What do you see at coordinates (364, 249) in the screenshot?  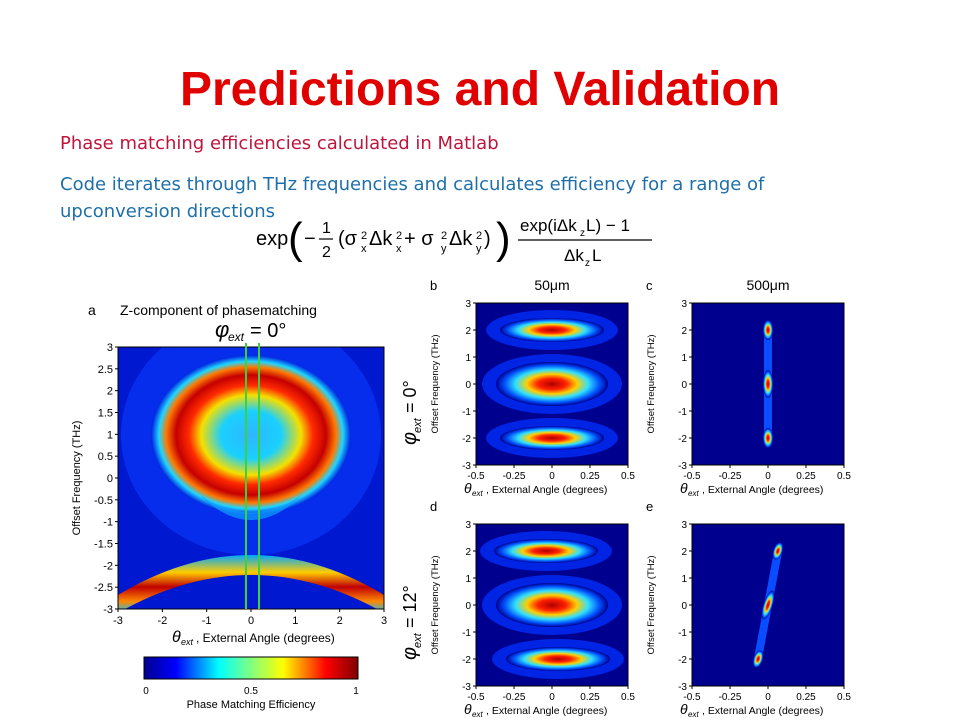 I see `formula-sub-x: x` at bounding box center [364, 249].